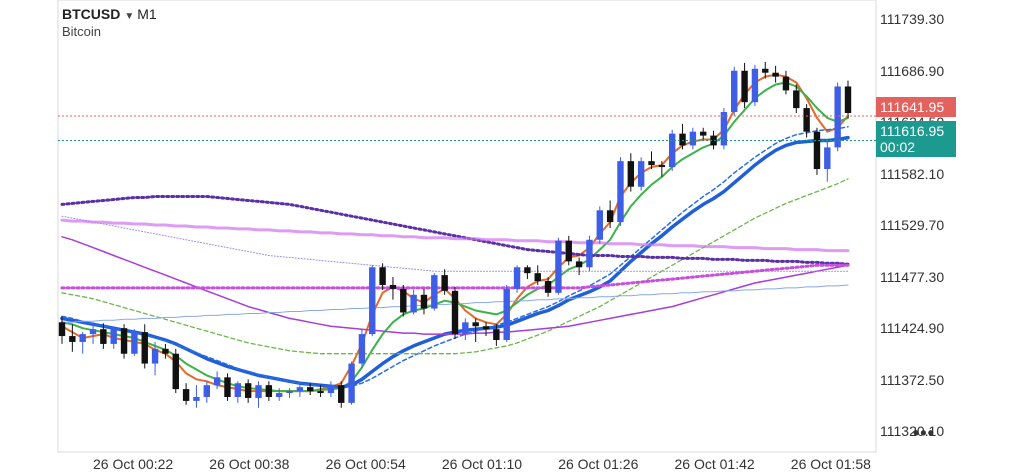 The height and width of the screenshot is (473, 1024). What do you see at coordinates (912, 225) in the screenshot?
I see `y-tick-label: 111529.70` at bounding box center [912, 225].